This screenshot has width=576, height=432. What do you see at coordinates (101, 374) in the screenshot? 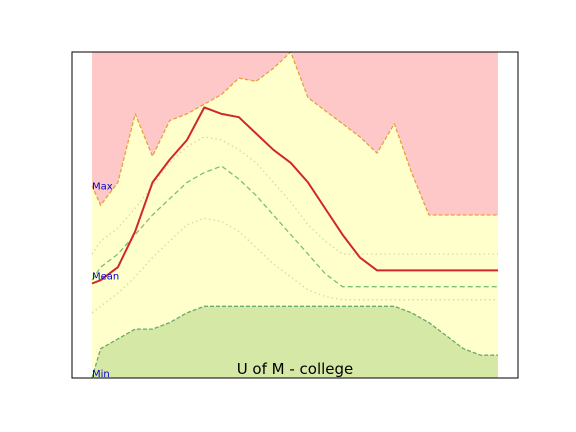
I see `min-label: Min` at bounding box center [101, 374].